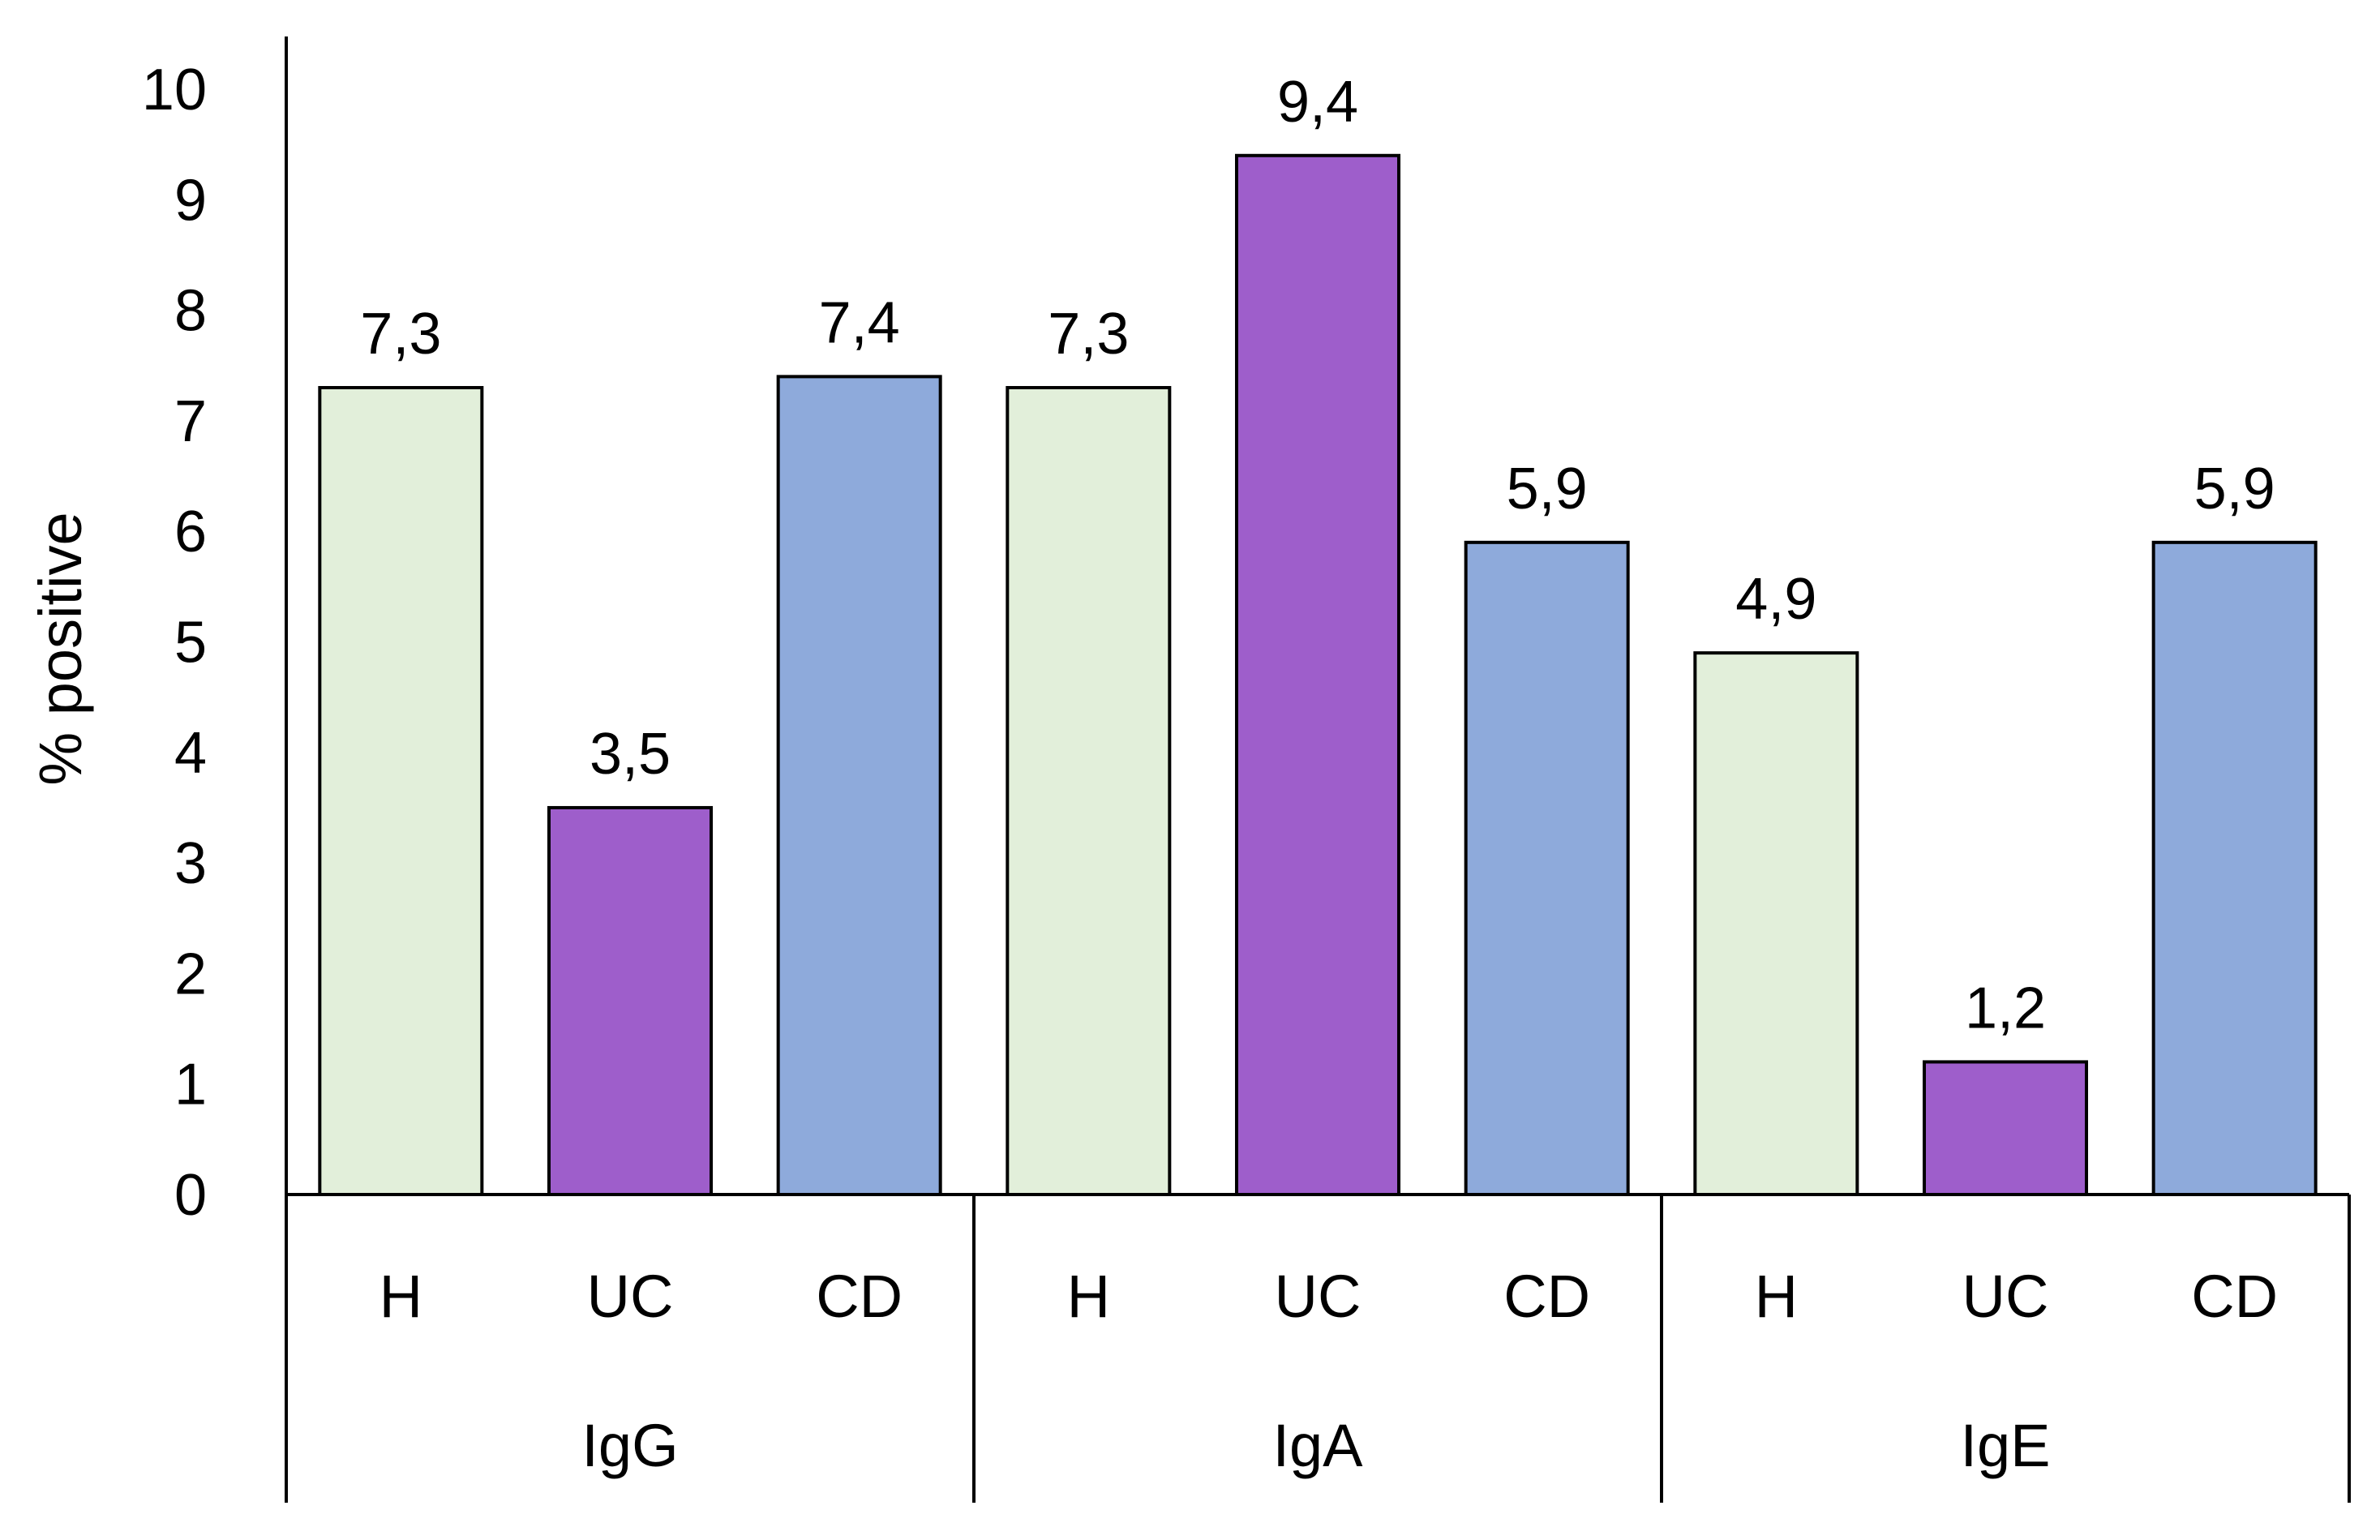  I want to click on y-tick-label: 9, so click(190, 200).